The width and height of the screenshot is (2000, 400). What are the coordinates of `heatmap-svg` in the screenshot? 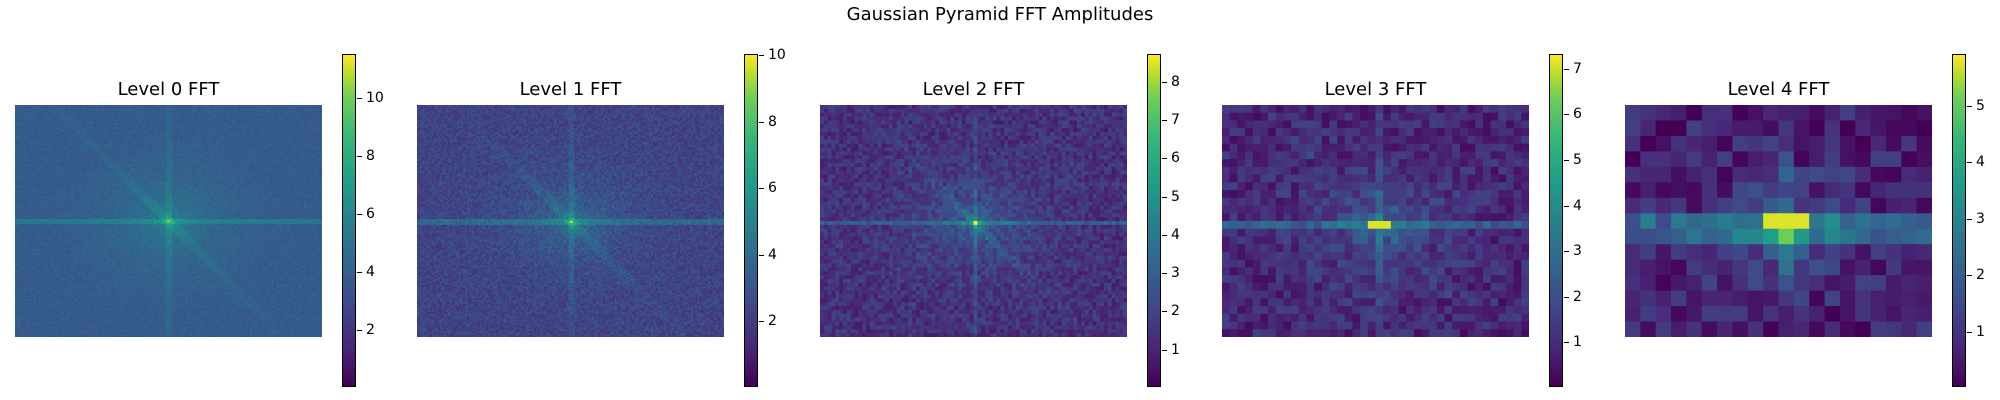 It's located at (168, 221).